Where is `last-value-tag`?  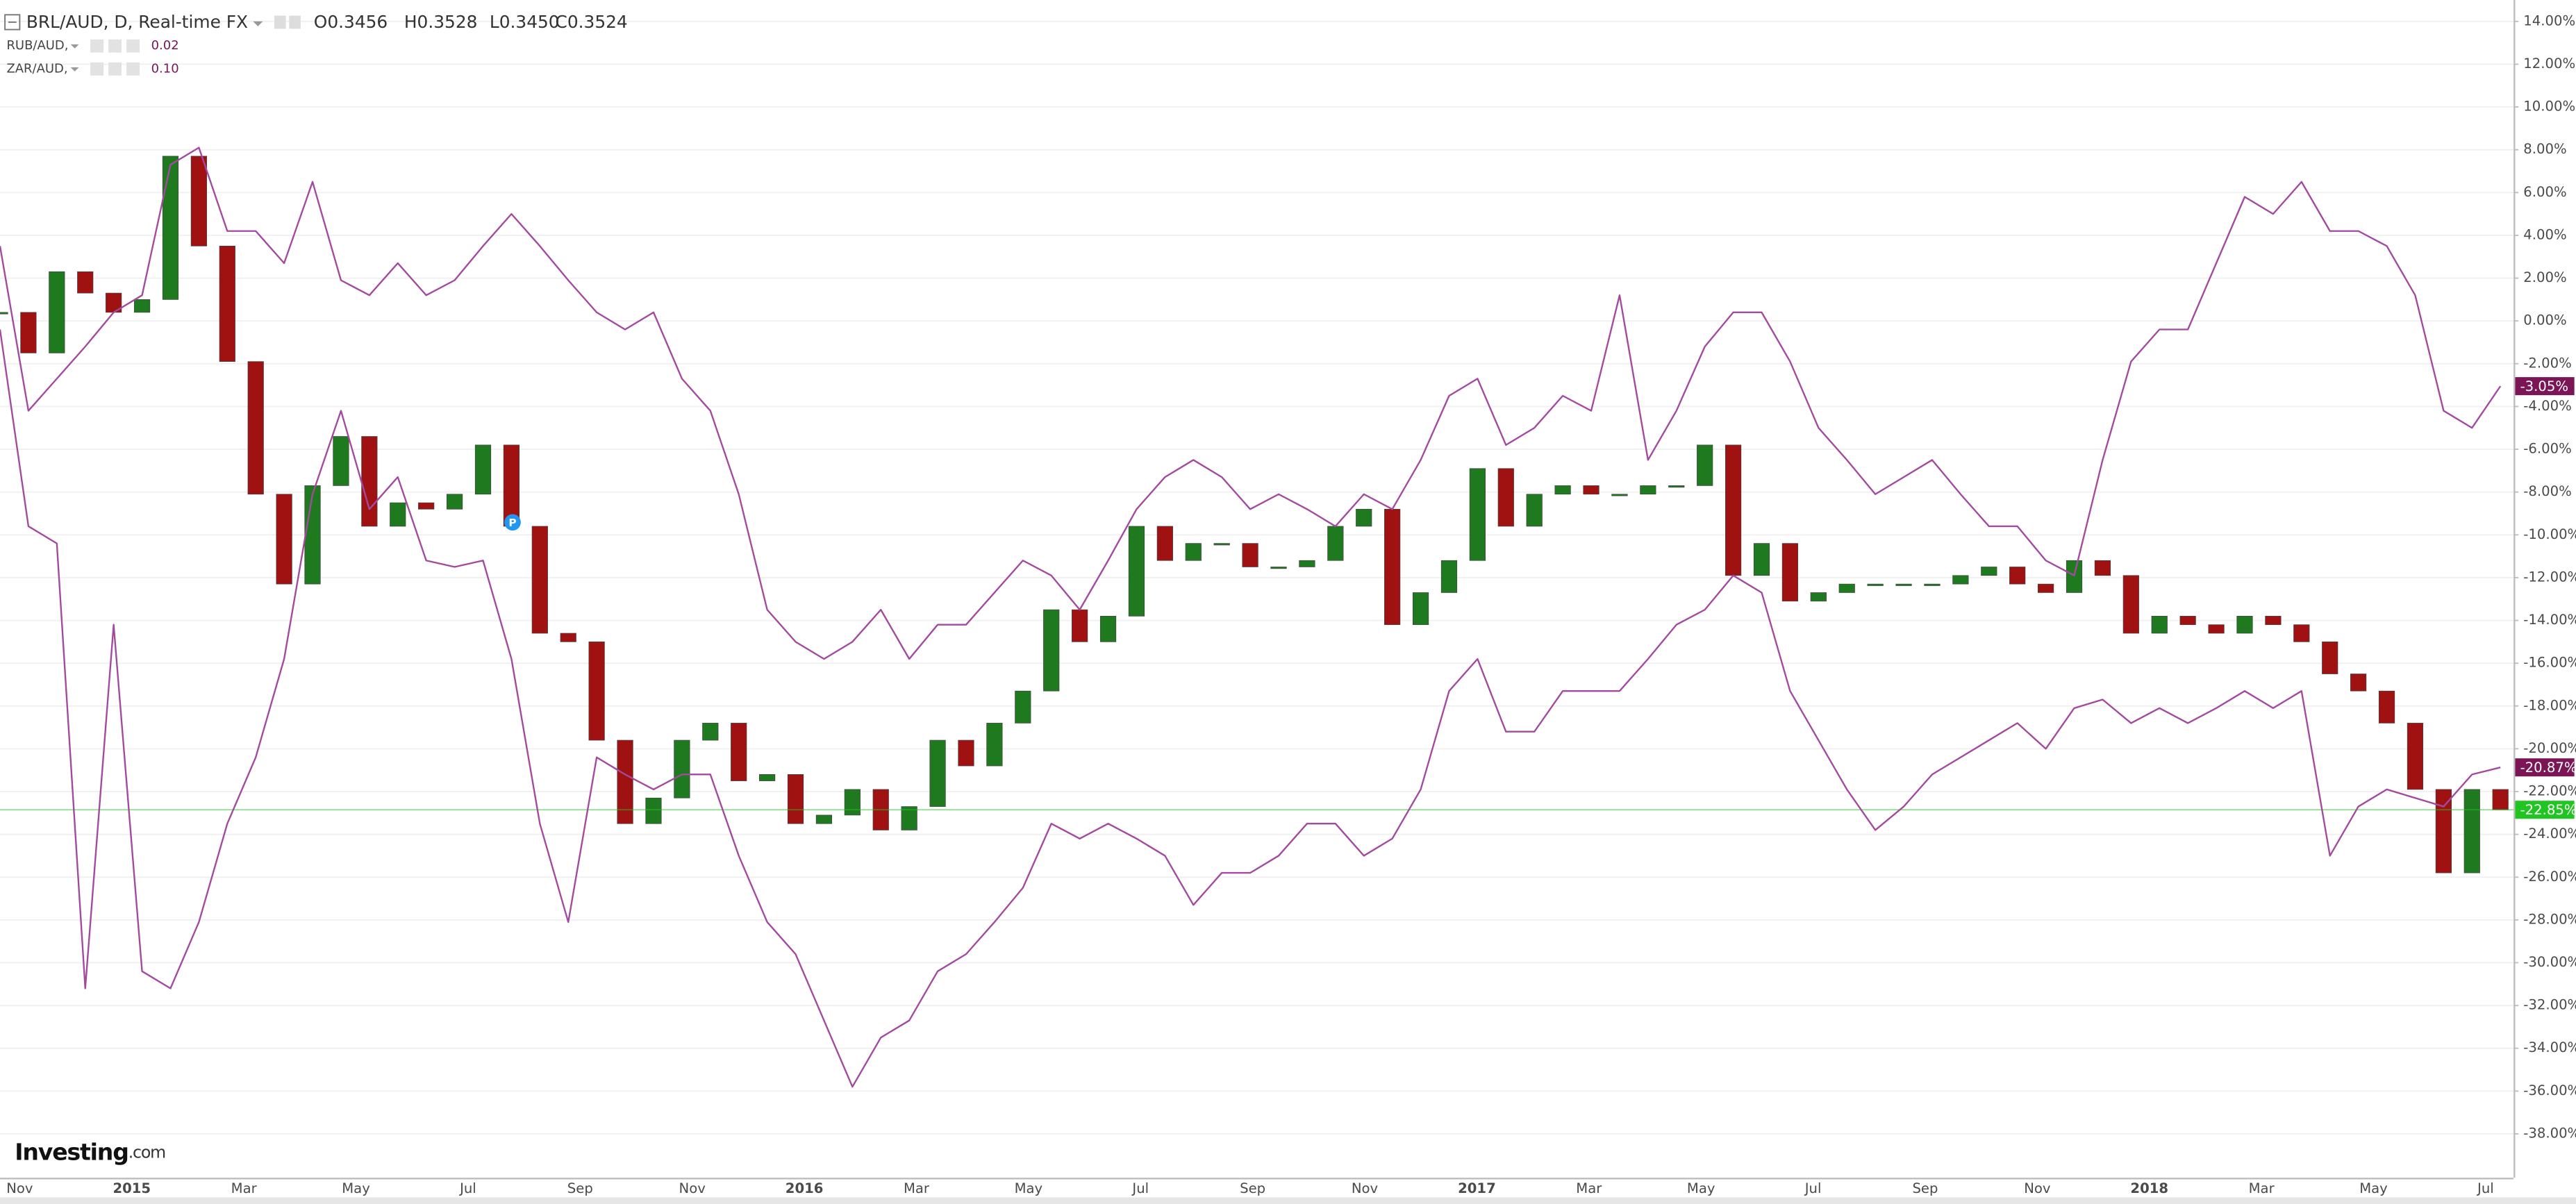
last-value-tag is located at coordinates (2545, 387).